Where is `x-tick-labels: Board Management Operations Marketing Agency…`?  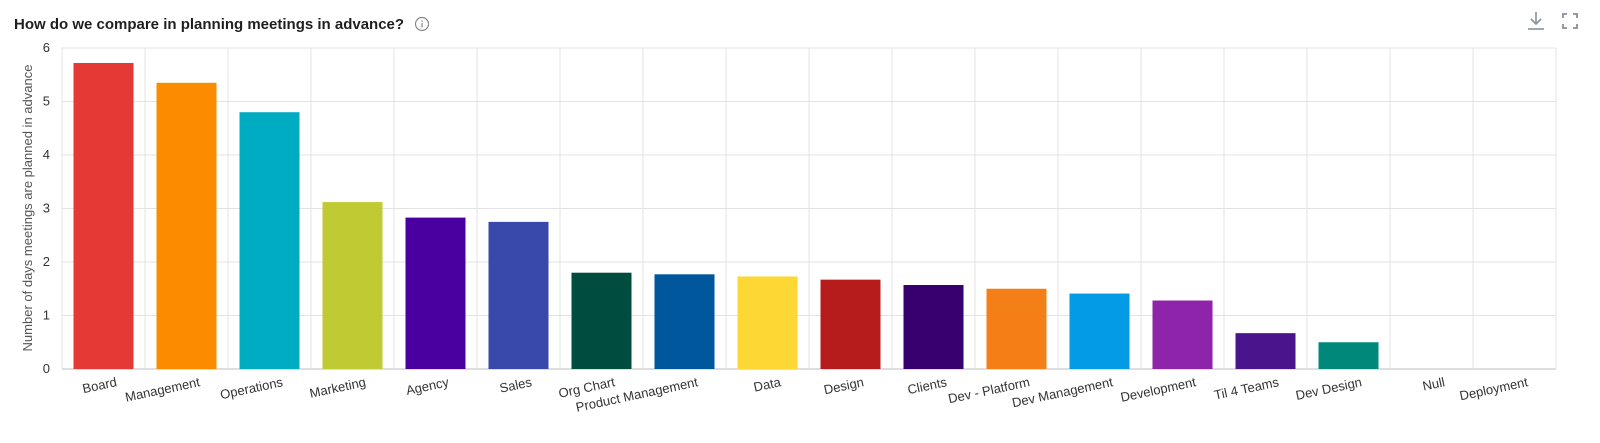
x-tick-labels: Board Management Operations Marketing Agency… is located at coordinates (805, 394).